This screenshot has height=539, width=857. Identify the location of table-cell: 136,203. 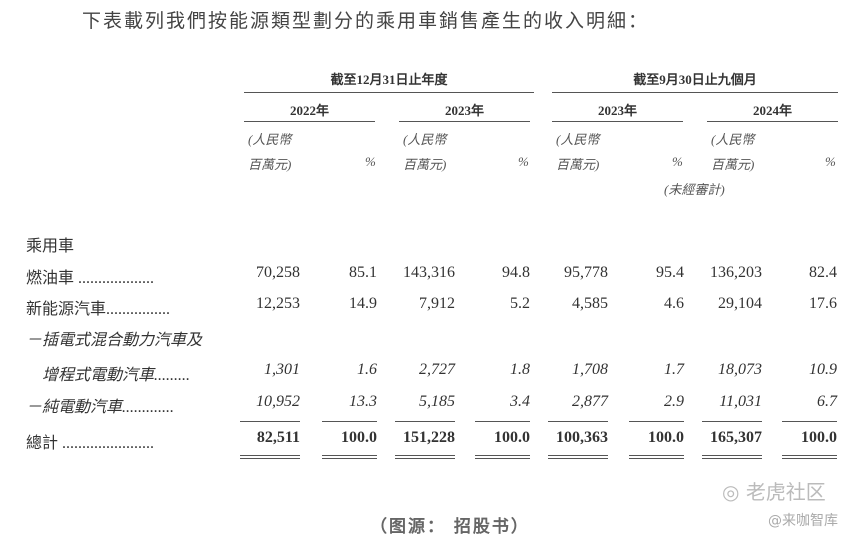
(736, 272).